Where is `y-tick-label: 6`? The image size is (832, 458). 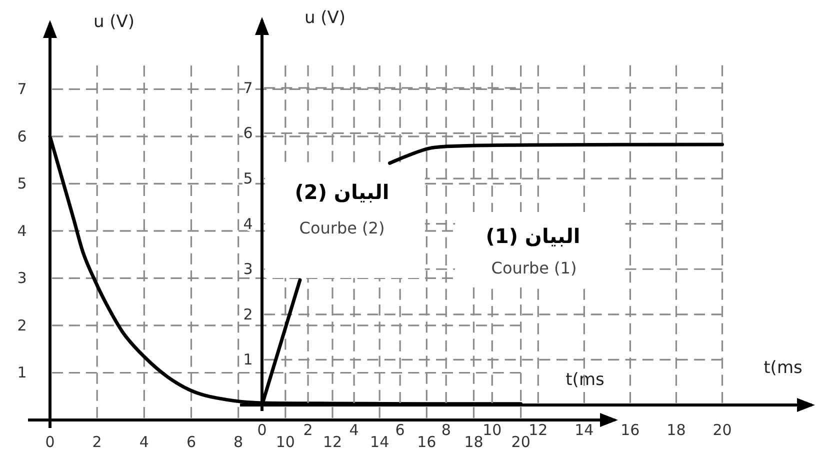 y-tick-label: 6 is located at coordinates (22, 136).